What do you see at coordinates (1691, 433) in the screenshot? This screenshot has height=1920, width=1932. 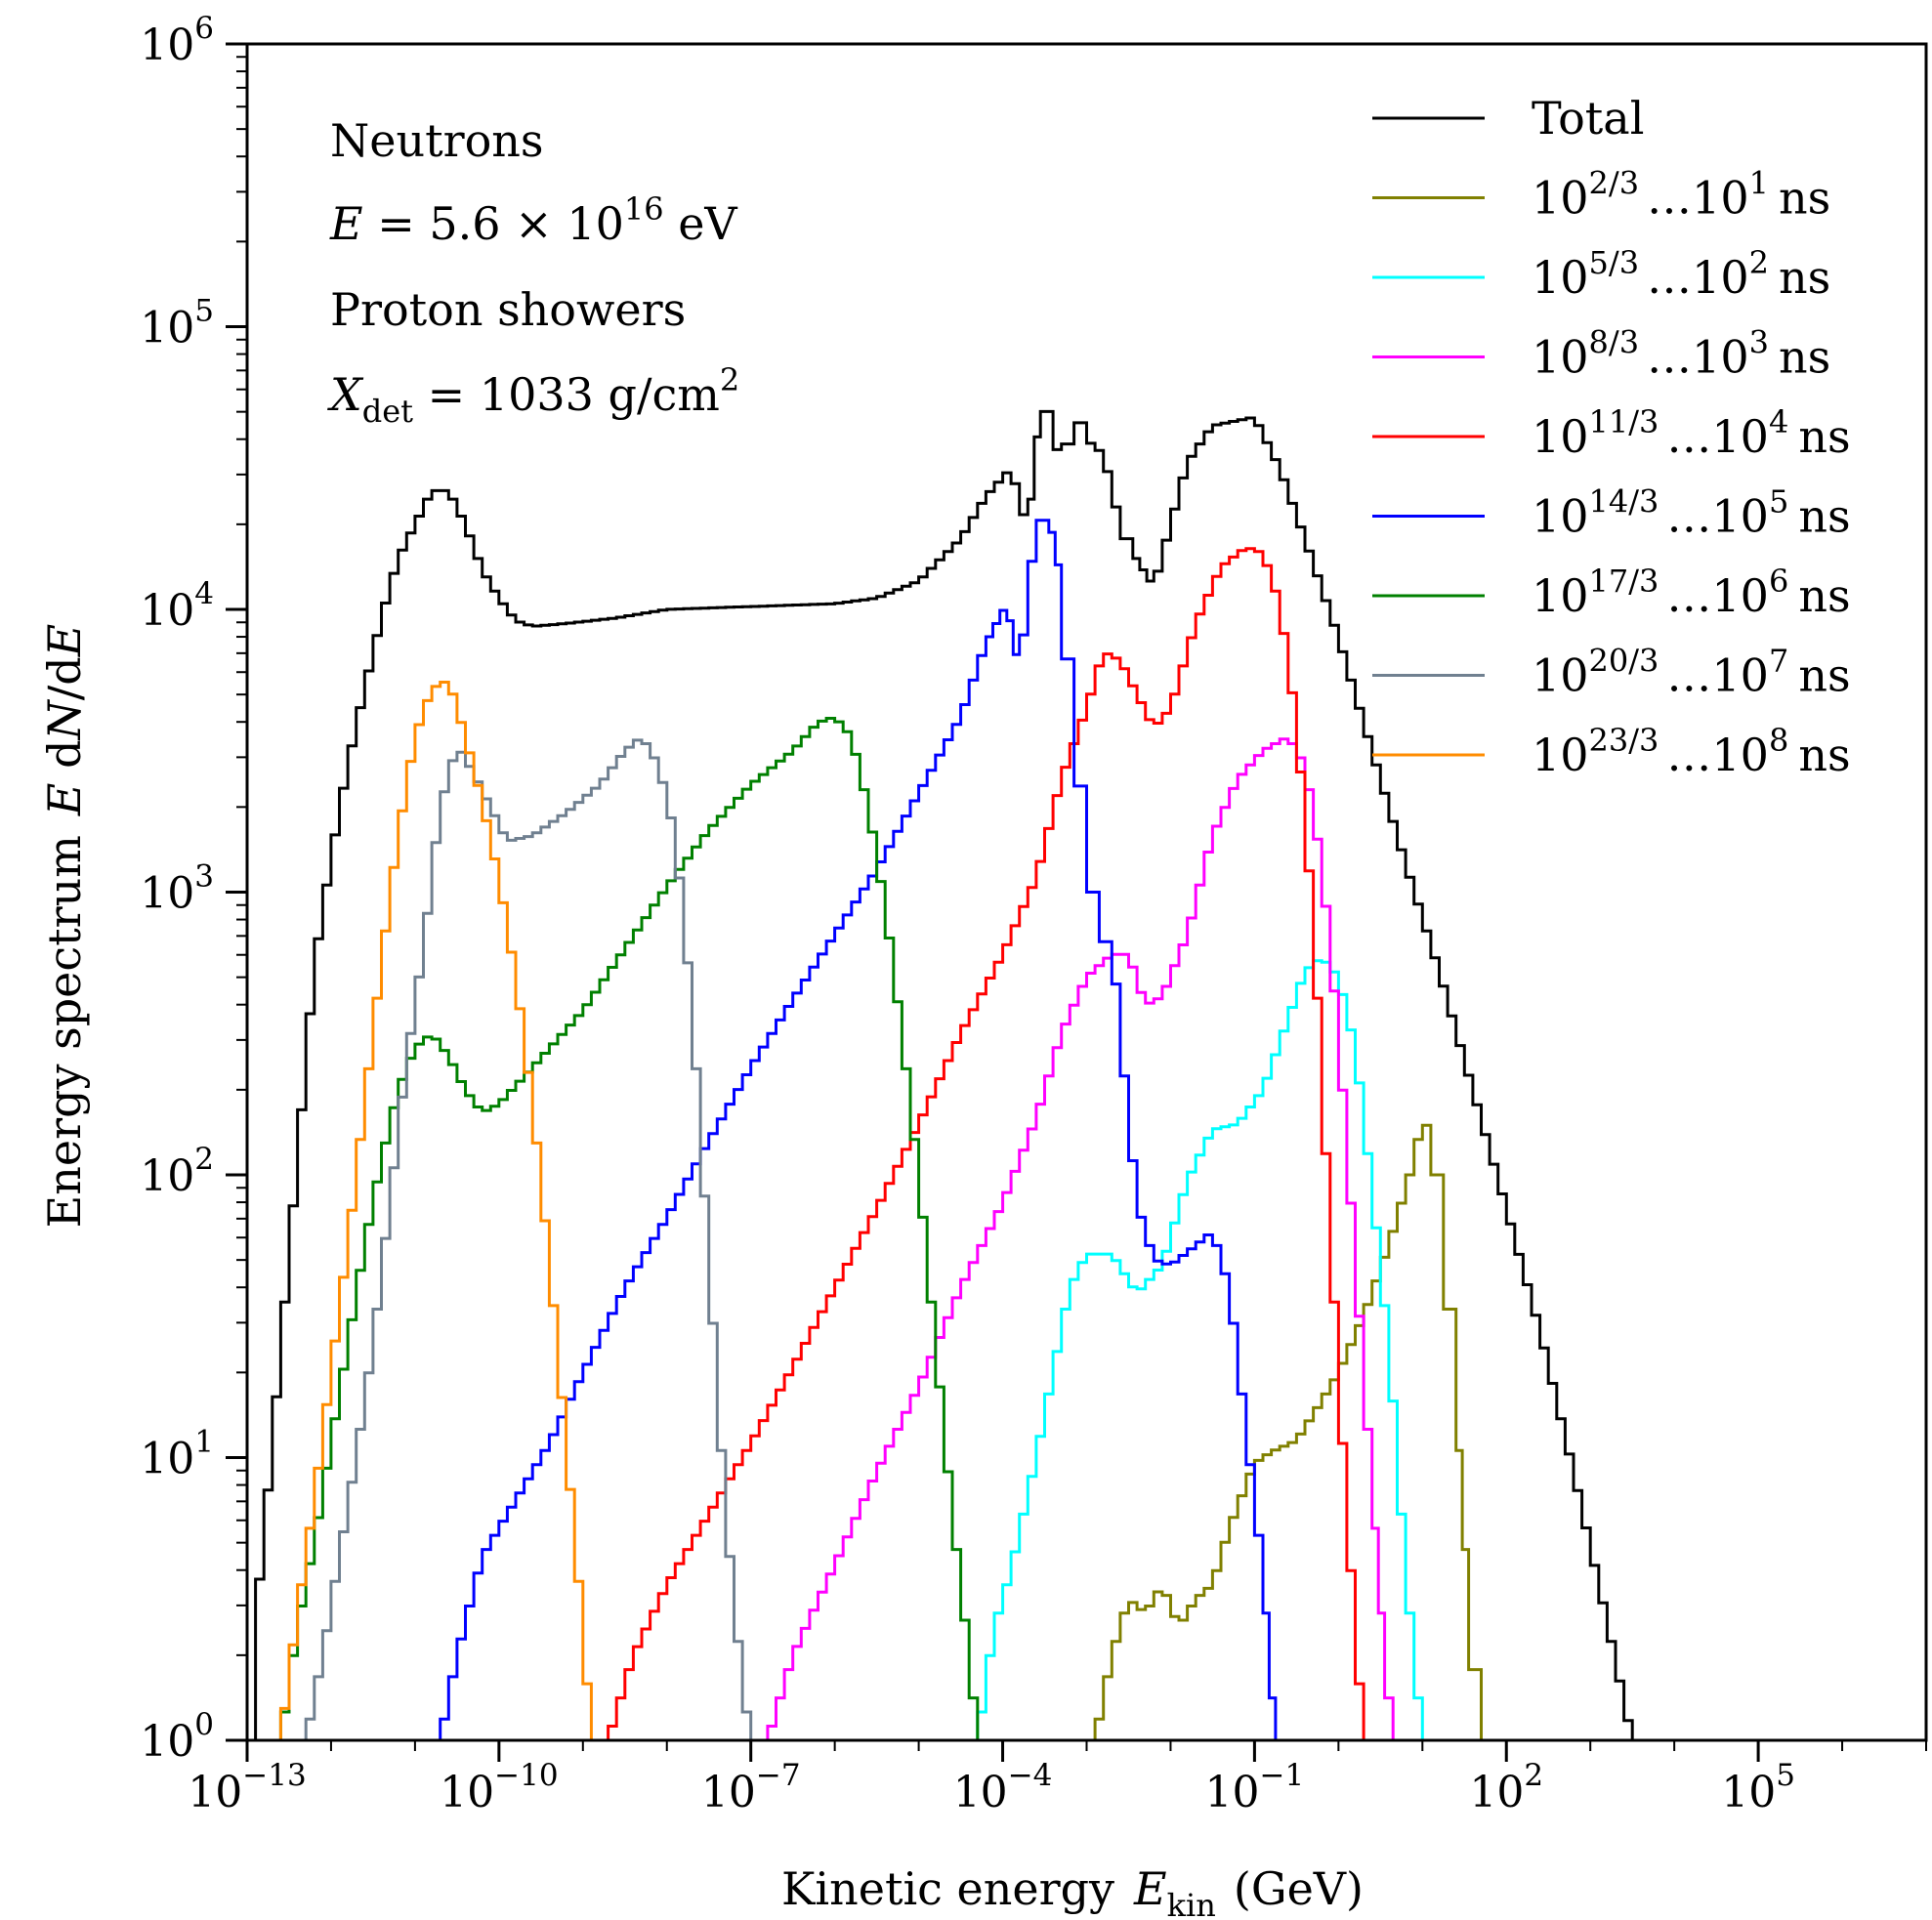 I see `legend-label: 1011/3 …104 ns` at bounding box center [1691, 433].